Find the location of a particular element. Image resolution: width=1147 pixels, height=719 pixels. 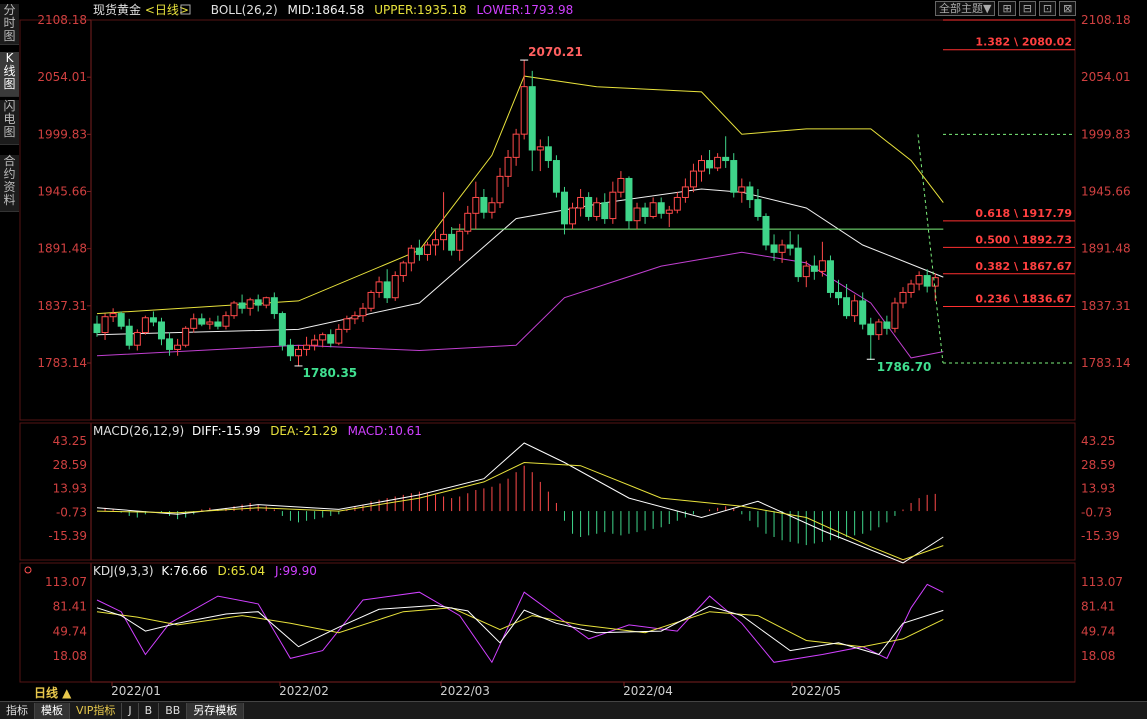

theme-dropdown: 全部主题▼ is located at coordinates (965, 8).